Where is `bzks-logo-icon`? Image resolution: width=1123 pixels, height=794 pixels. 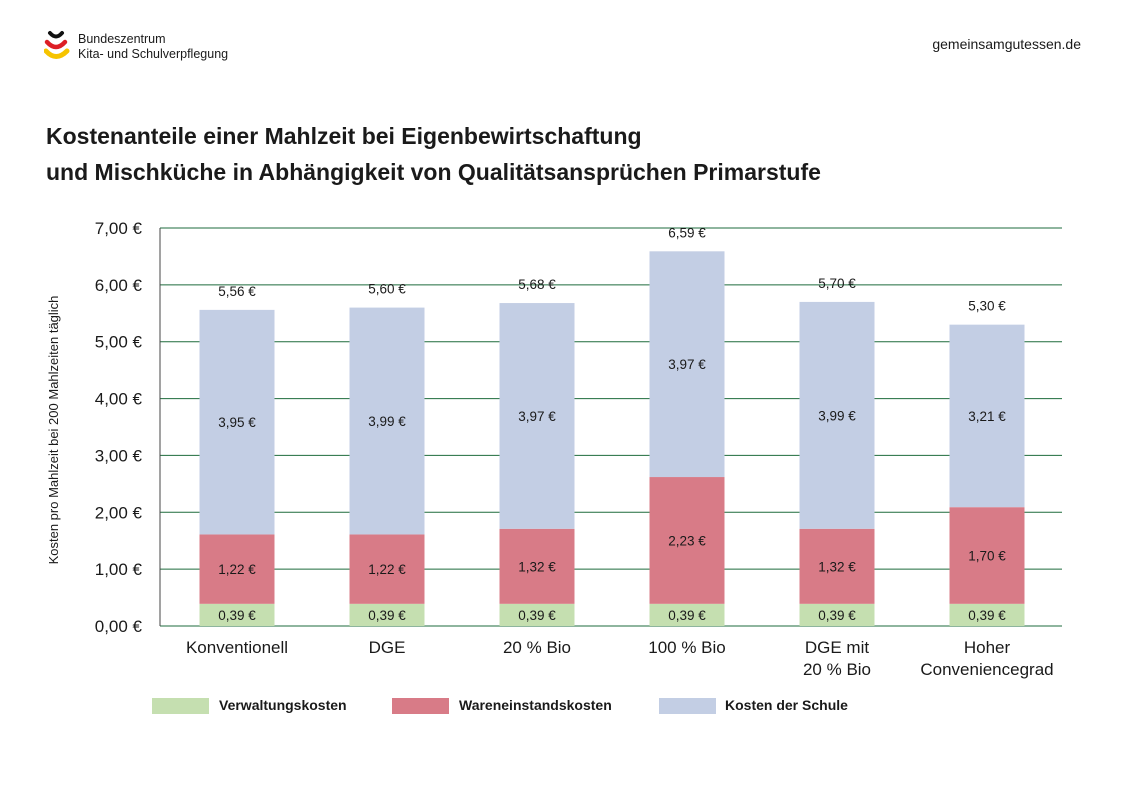
bzks-logo-icon is located at coordinates (57, 45).